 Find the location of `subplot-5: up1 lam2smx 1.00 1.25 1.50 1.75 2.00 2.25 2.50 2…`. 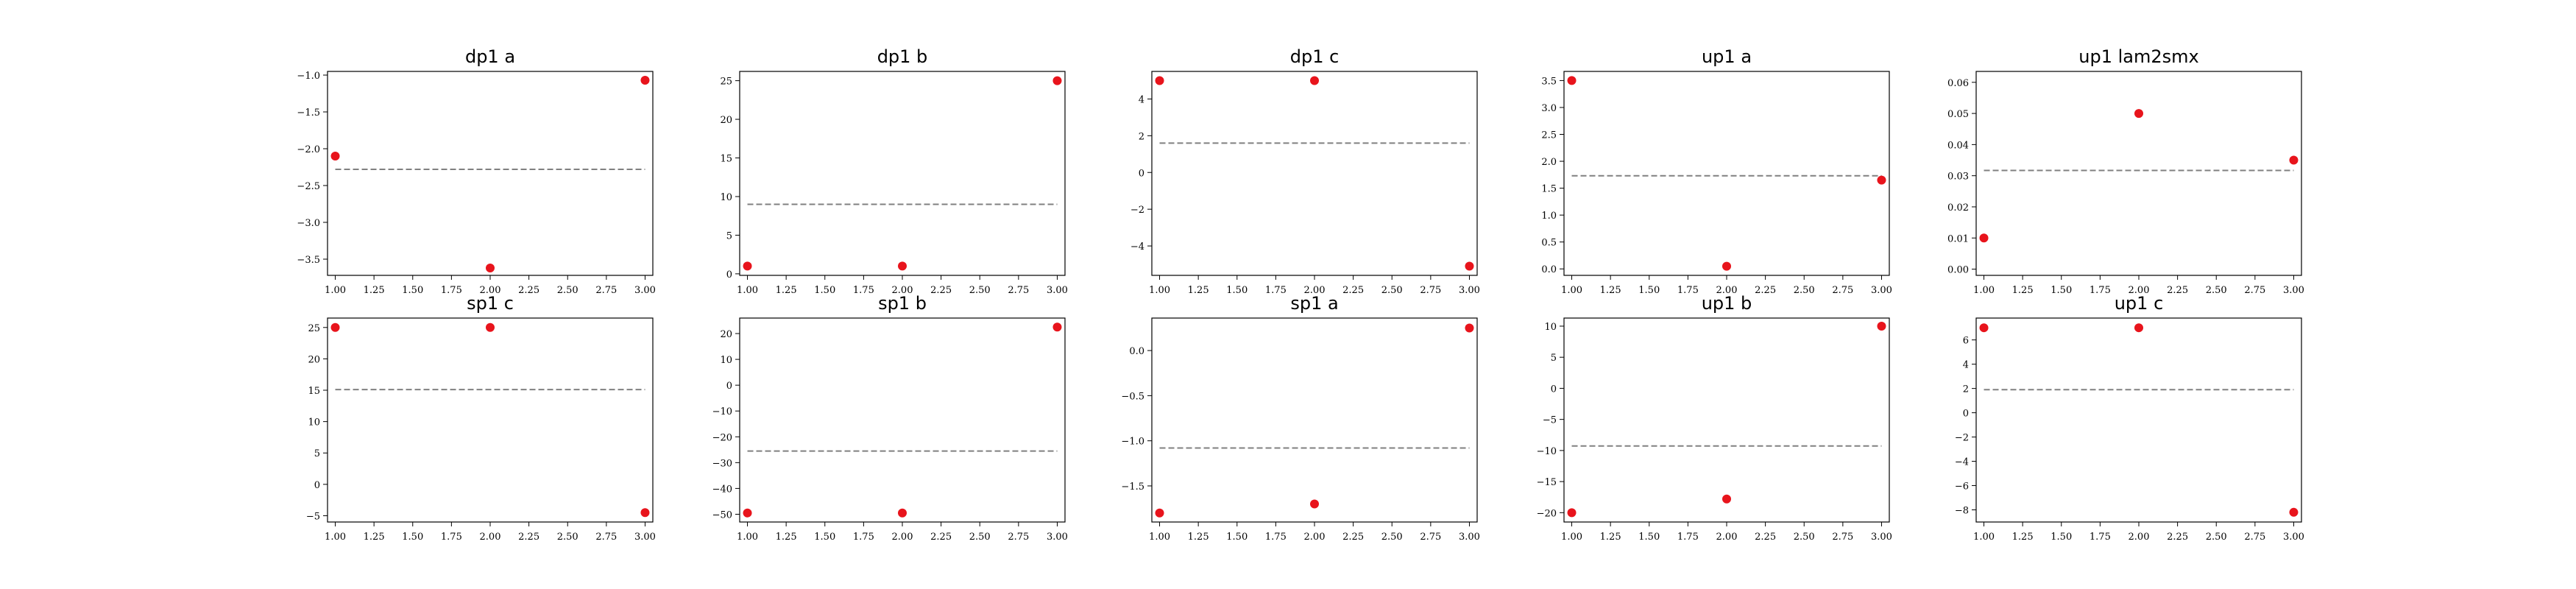

subplot-5: up1 lam2smx 1.00 1.25 1.50 1.75 2.00 2.25 2.50 2… is located at coordinates (2125, 171).